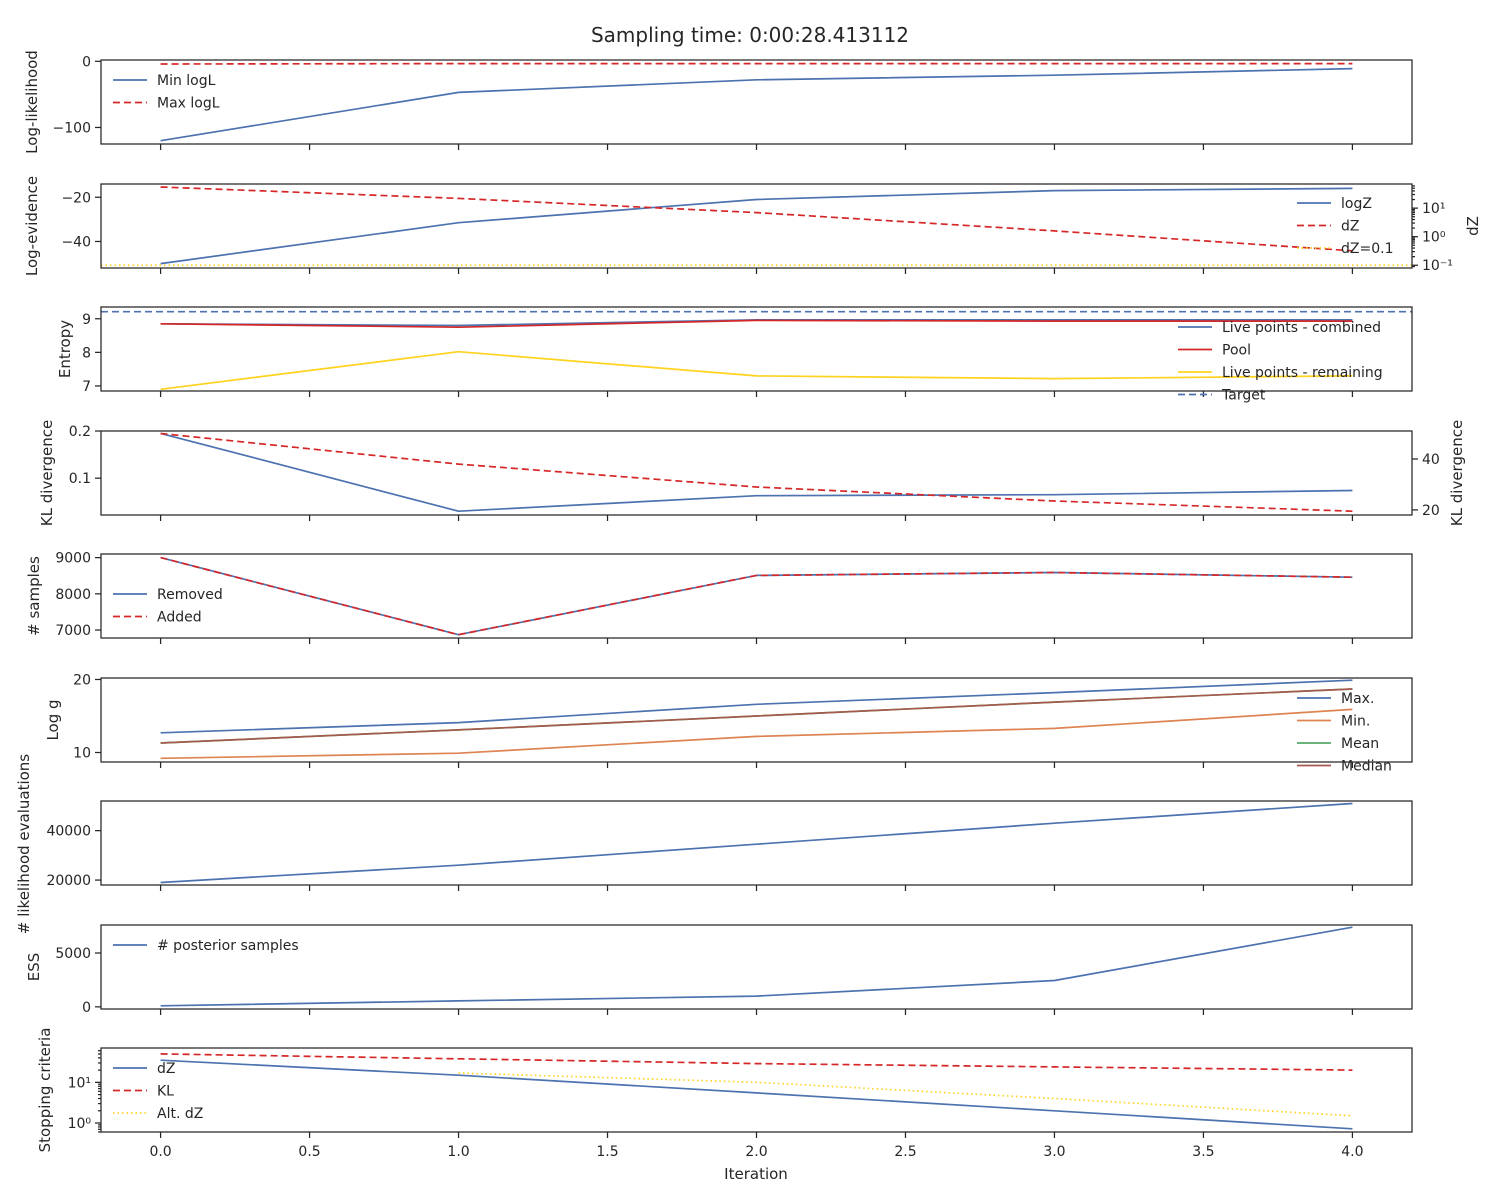  What do you see at coordinates (76, 198) in the screenshot?
I see `y-tick-label: −20` at bounding box center [76, 198].